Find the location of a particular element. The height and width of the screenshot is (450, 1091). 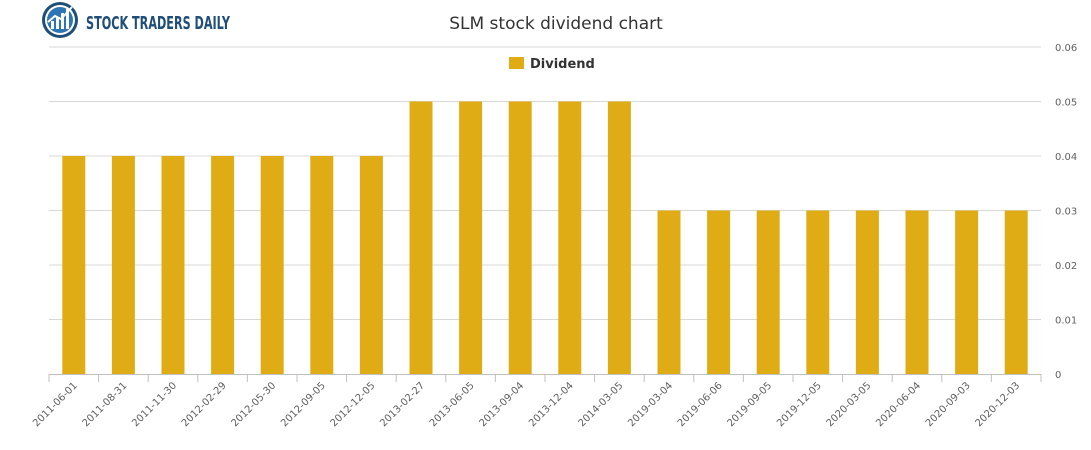

x-tick-label: 2019-03-04 is located at coordinates (650, 404).